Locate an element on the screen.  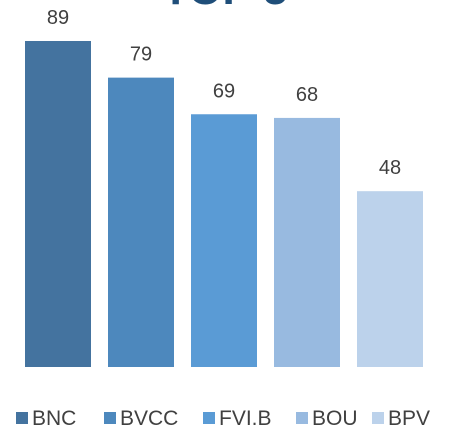
legend-label: BVCC is located at coordinates (149, 417).